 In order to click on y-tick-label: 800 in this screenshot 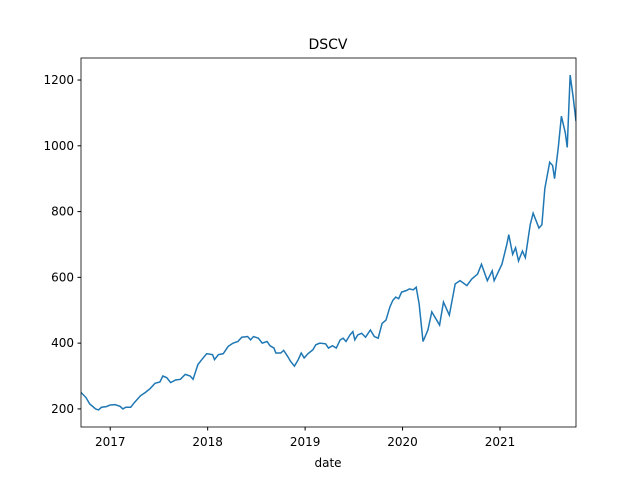, I will do `click(62, 212)`.